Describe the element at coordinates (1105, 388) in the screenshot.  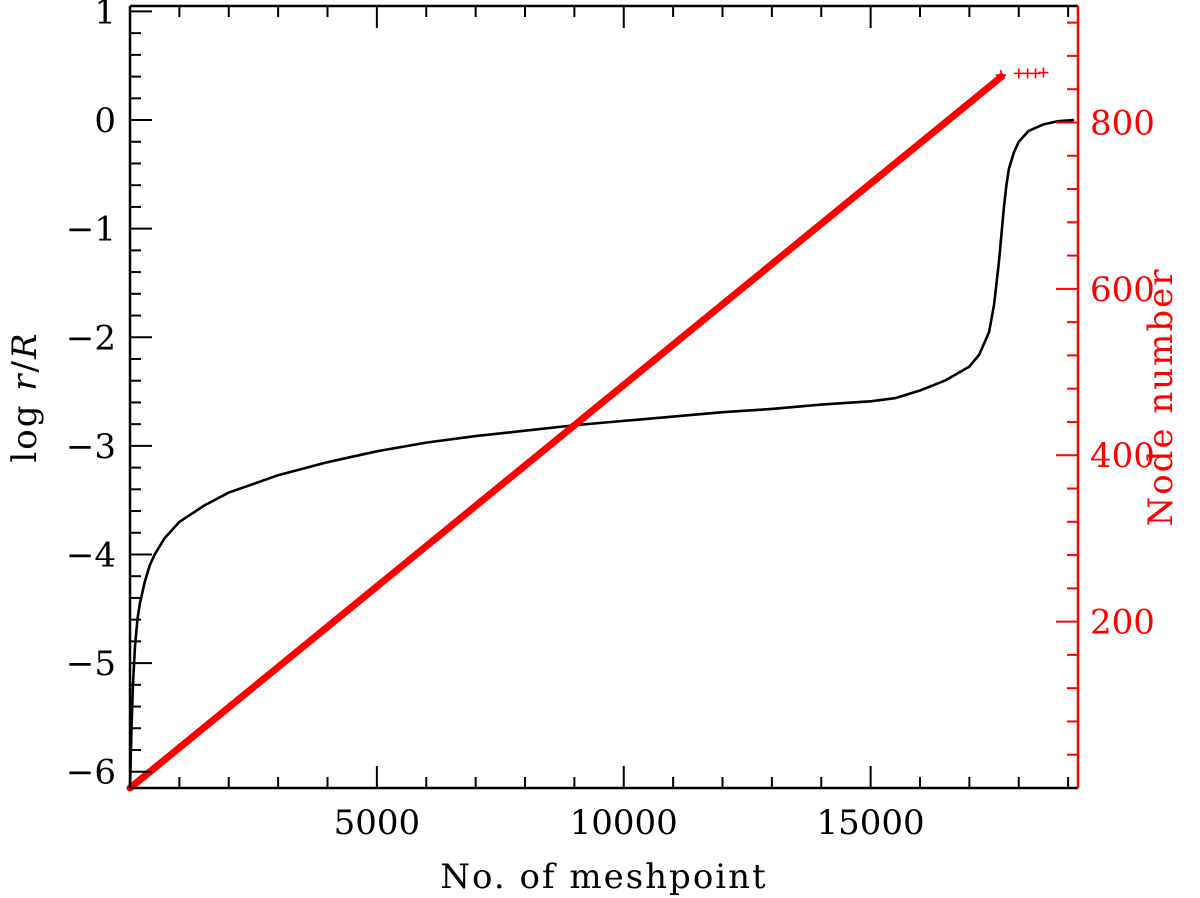
I see `y-right-axis-ticks: 200 400 600 800` at that location.